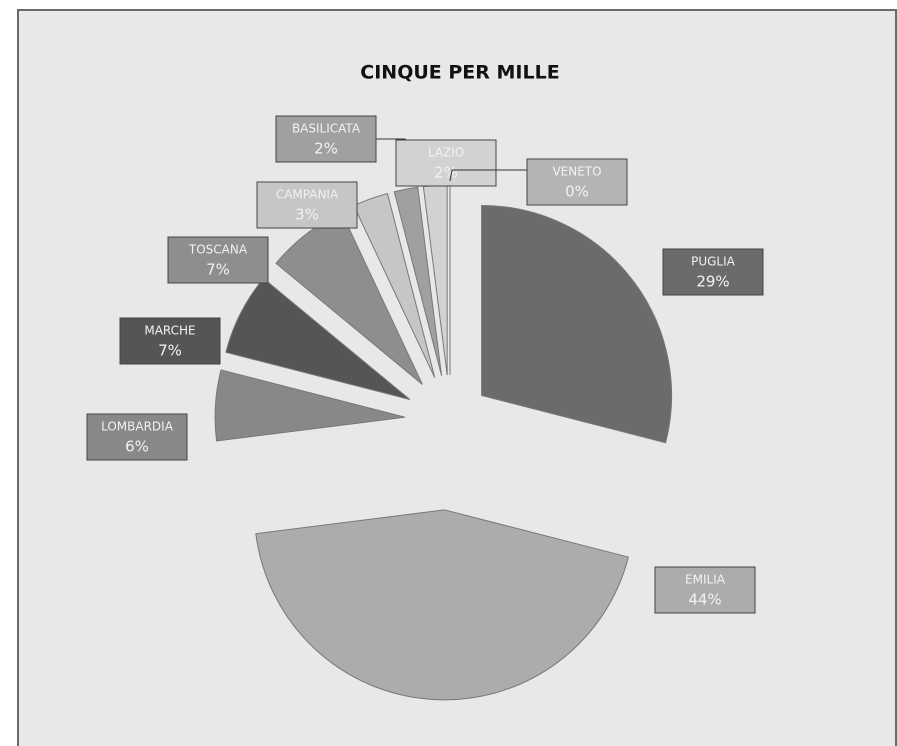 The image size is (897, 746). I want to click on slice-value: 29%, so click(712, 282).